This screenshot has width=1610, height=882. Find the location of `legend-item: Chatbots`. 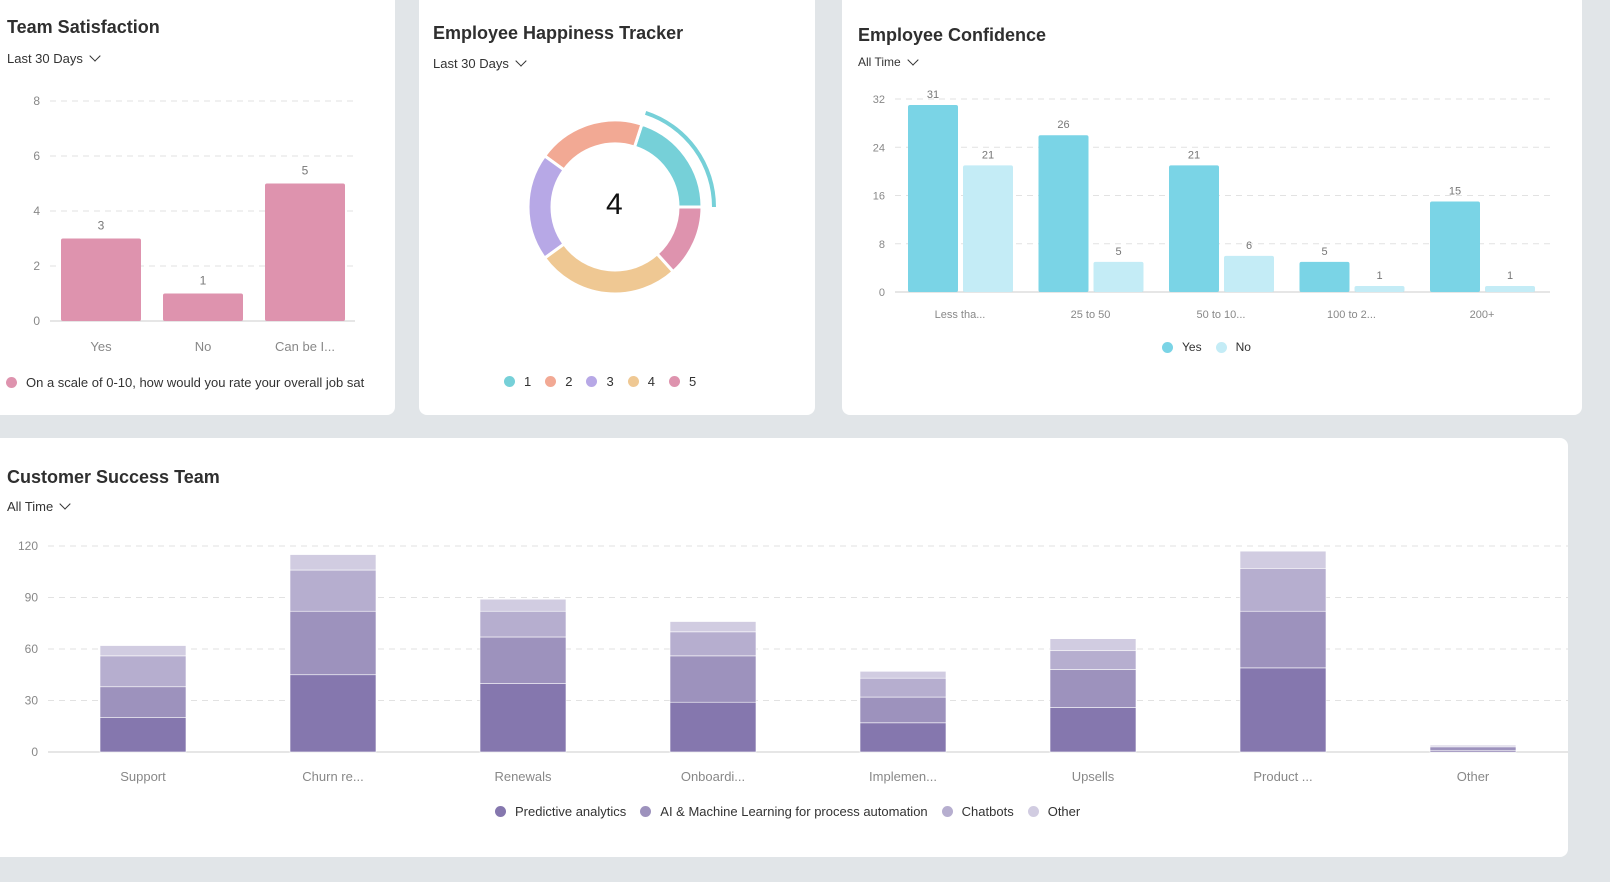

legend-item: Chatbots is located at coordinates (977, 811).